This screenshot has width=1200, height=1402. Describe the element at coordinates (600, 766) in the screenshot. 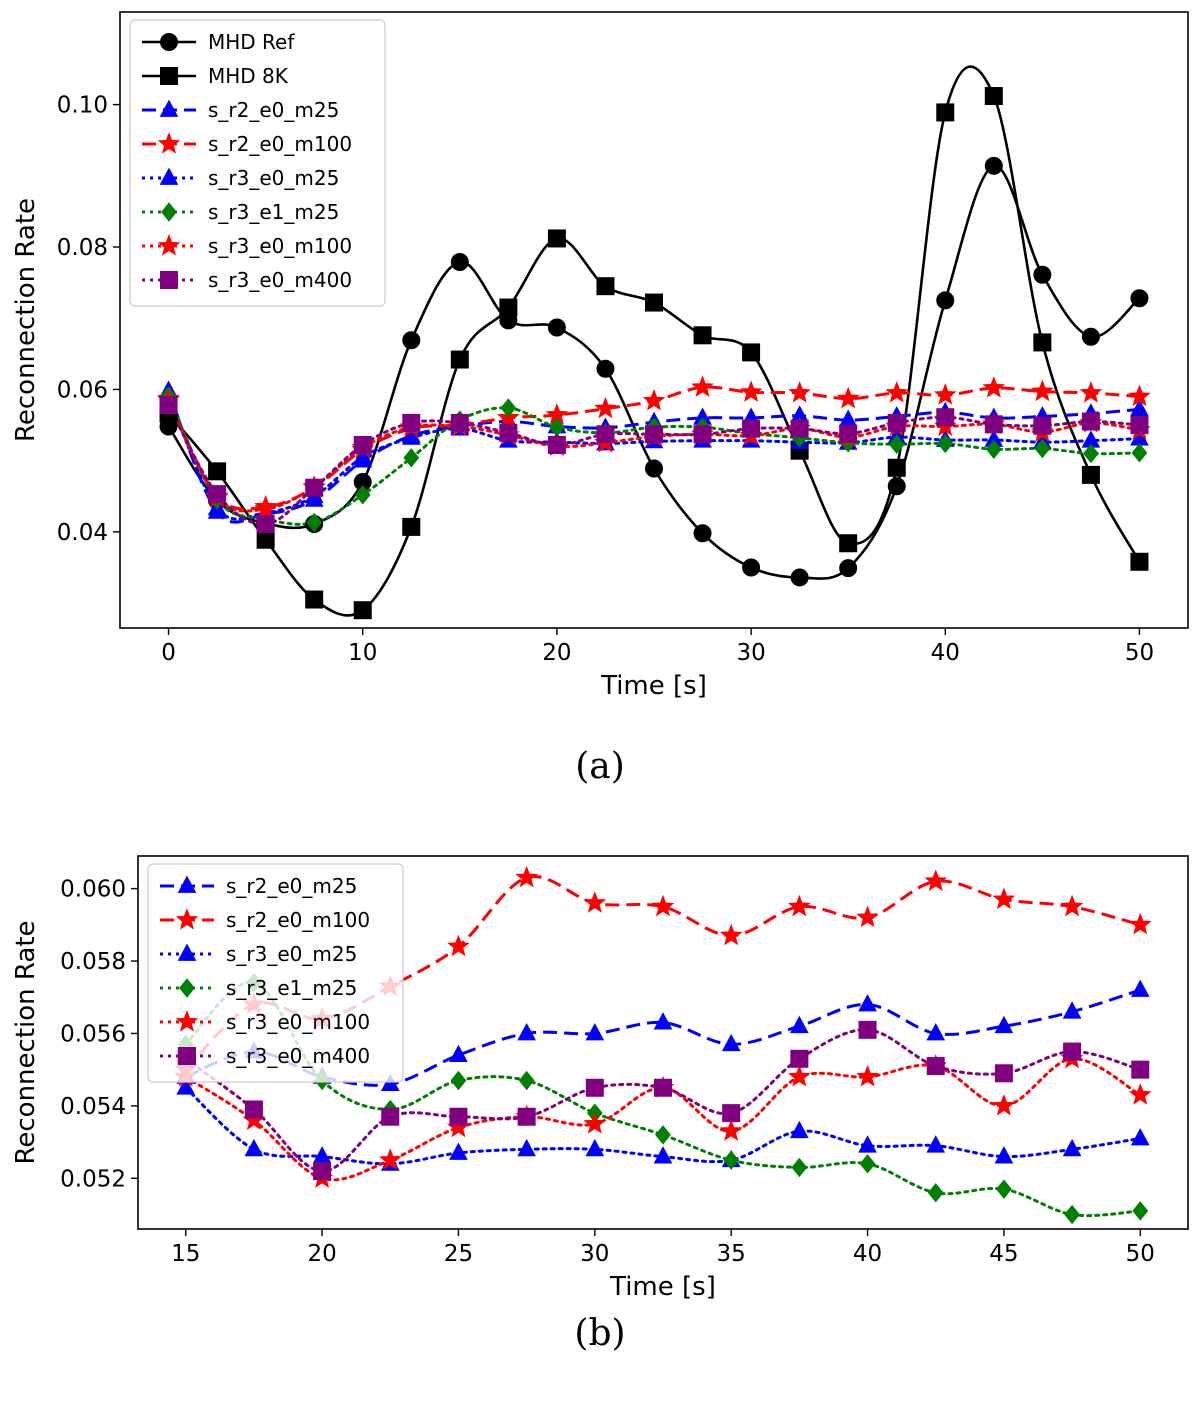

I see `caption-a: (a)` at that location.